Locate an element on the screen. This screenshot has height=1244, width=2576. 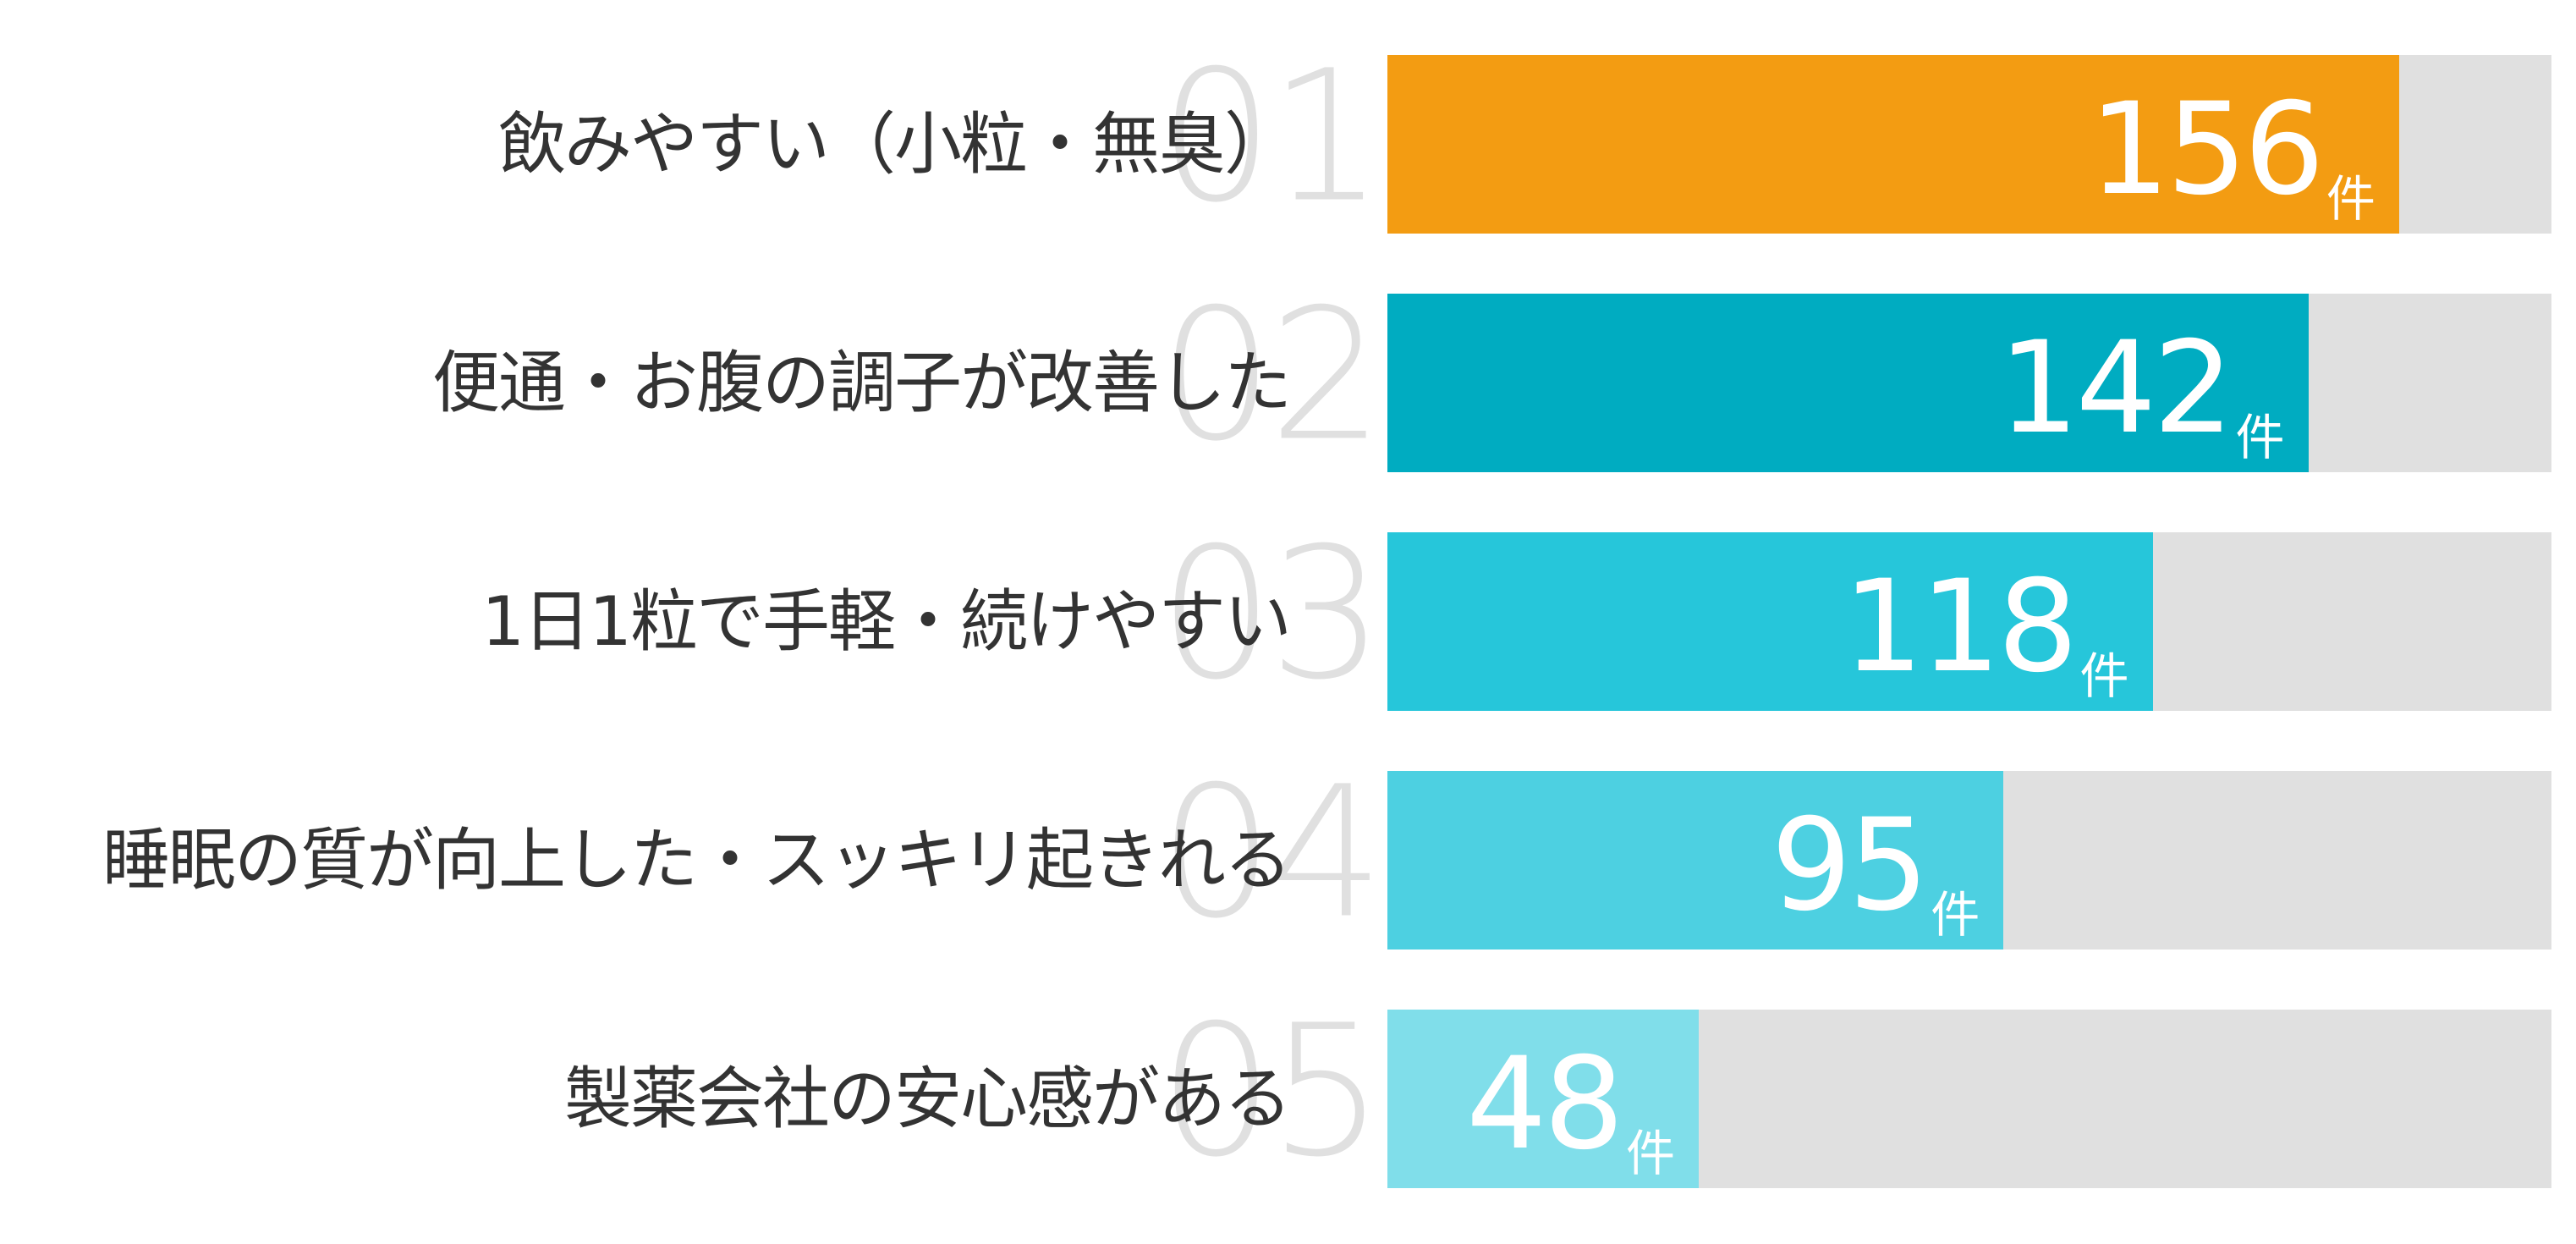
bar-fill: 48 件 is located at coordinates (1543, 1099).